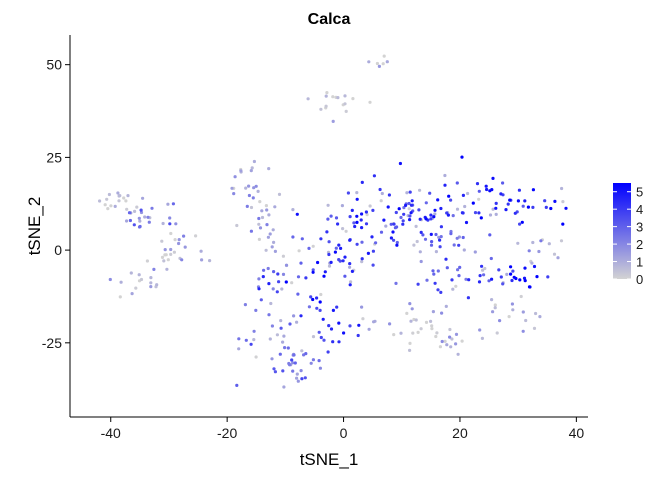 Image resolution: width=672 pixels, height=480 pixels. What do you see at coordinates (639, 279) in the screenshot?
I see `legend-tick-label: 0` at bounding box center [639, 279].